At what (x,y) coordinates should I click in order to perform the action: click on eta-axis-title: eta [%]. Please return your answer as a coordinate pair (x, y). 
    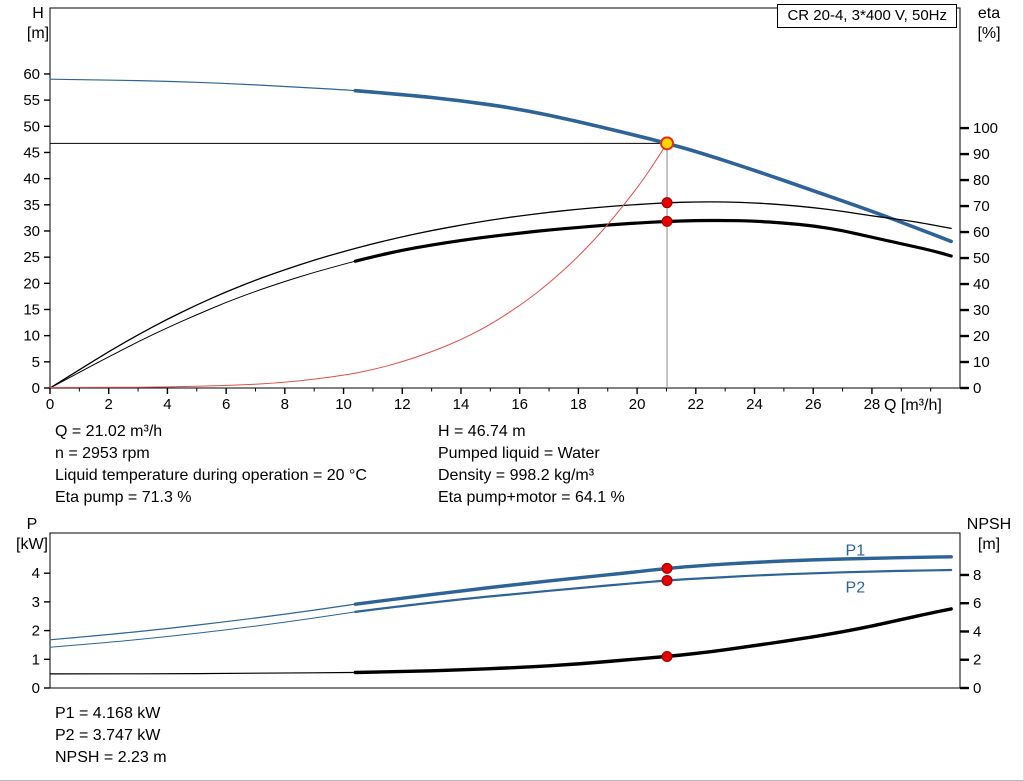
    Looking at the image, I should click on (989, 24).